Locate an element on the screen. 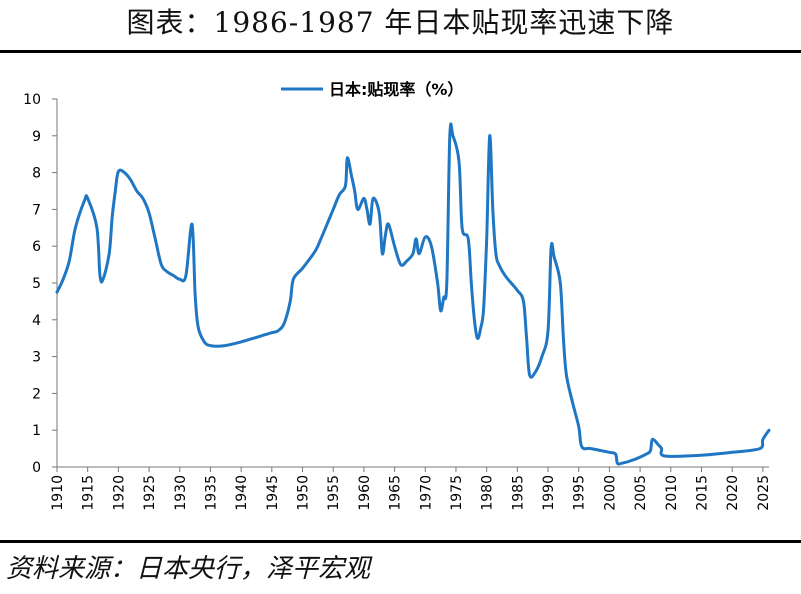 The width and height of the screenshot is (801, 594). x-tick-label: 1990 is located at coordinates (549, 493).